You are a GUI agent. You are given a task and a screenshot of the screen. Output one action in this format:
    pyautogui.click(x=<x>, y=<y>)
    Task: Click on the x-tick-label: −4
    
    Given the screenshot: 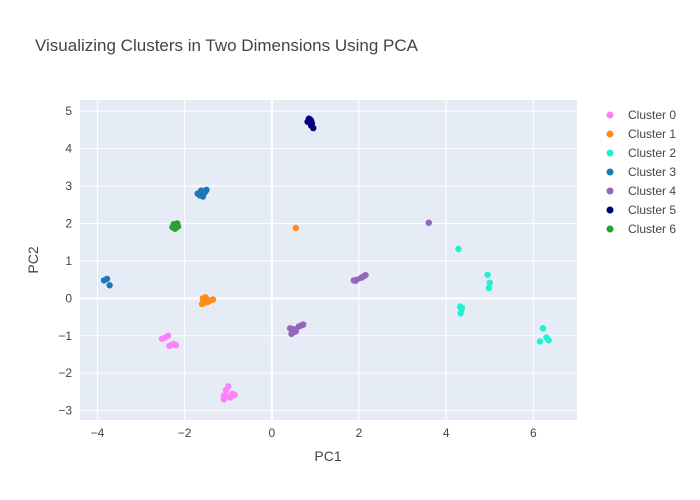 What is the action you would take?
    pyautogui.click(x=98, y=433)
    